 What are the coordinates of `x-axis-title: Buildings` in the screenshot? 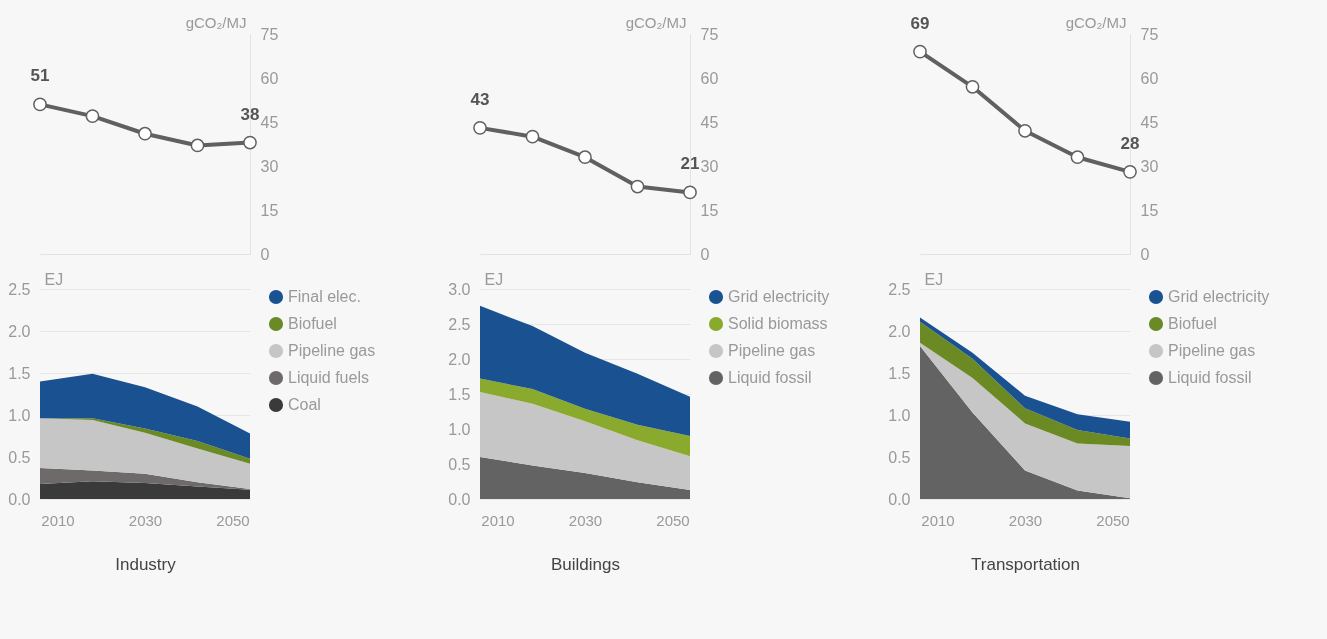 It's located at (585, 564).